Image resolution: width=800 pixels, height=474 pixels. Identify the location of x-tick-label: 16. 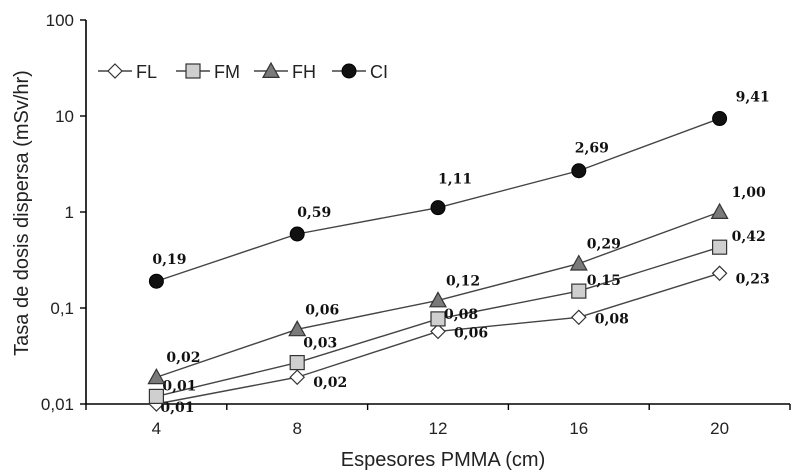
(578, 428).